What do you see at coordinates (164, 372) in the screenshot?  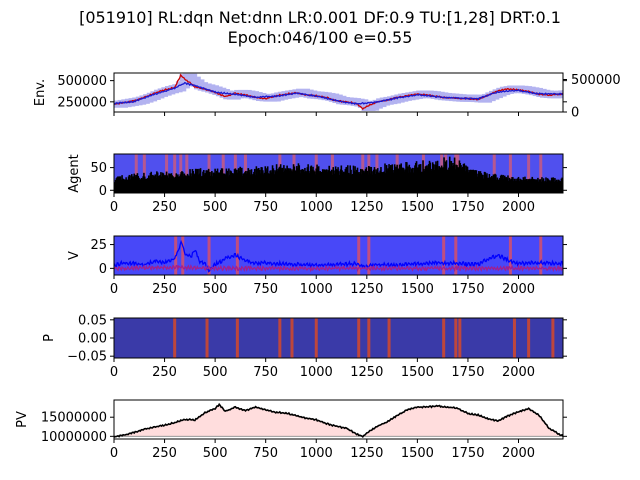 I see `p-xtick-label: 250` at bounding box center [164, 372].